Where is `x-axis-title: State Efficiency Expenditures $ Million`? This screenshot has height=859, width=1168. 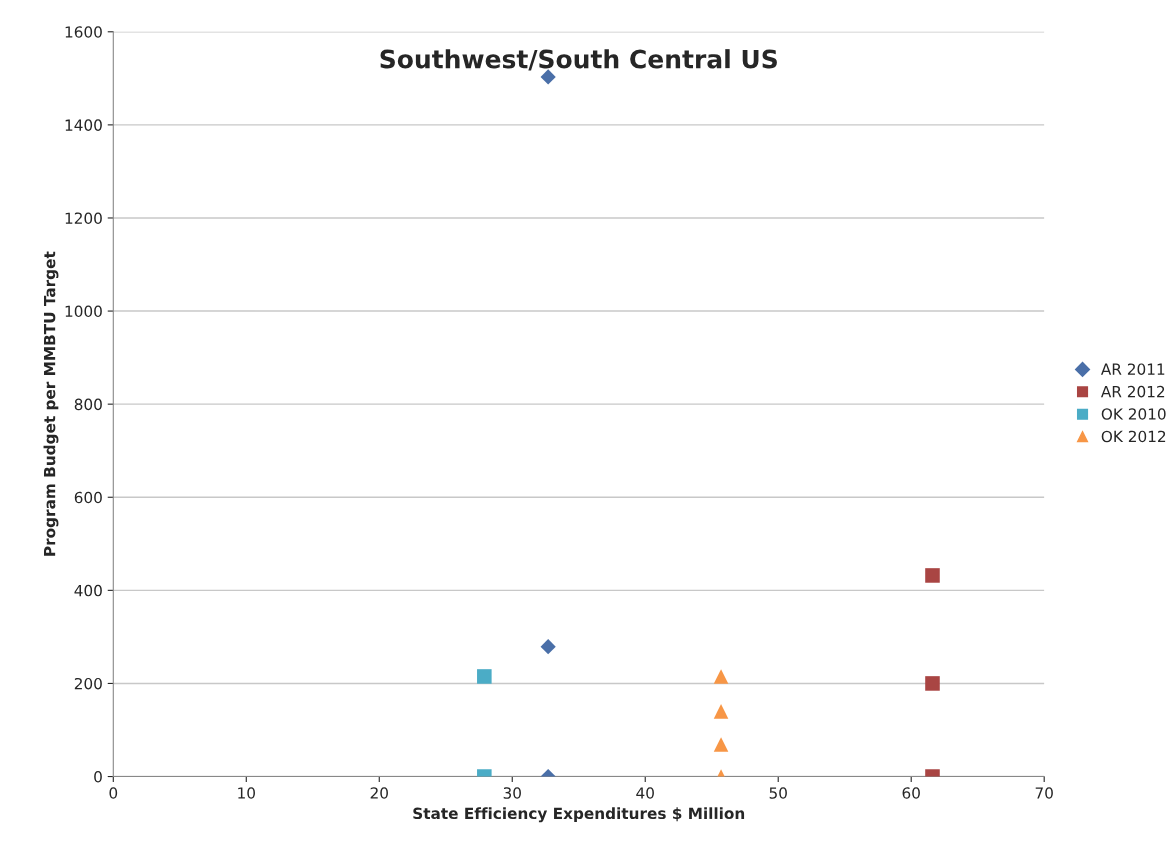
x-axis-title: State Efficiency Expenditures $ Million is located at coordinates (579, 815).